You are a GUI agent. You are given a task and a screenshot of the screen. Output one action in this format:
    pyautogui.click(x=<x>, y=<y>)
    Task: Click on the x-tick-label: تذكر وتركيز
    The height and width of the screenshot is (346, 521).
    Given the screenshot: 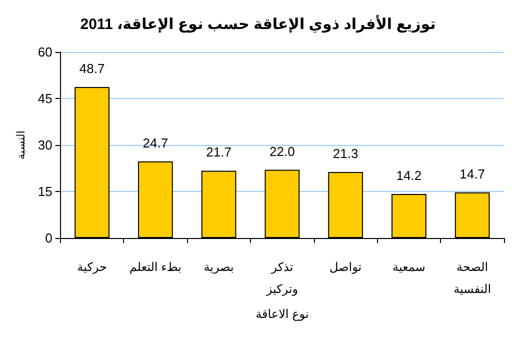 What is the action you would take?
    pyautogui.click(x=281, y=278)
    